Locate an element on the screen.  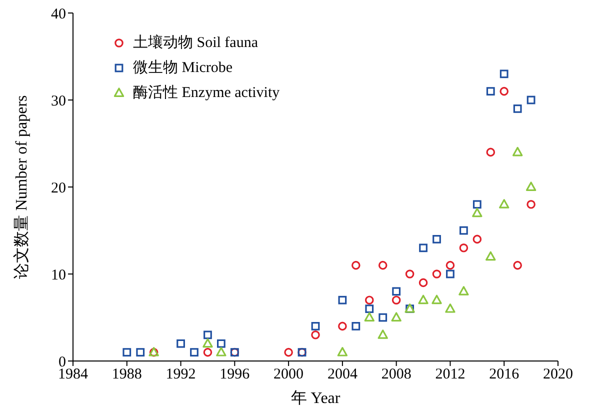
x-tick-label: 2020 is located at coordinates (558, 374).